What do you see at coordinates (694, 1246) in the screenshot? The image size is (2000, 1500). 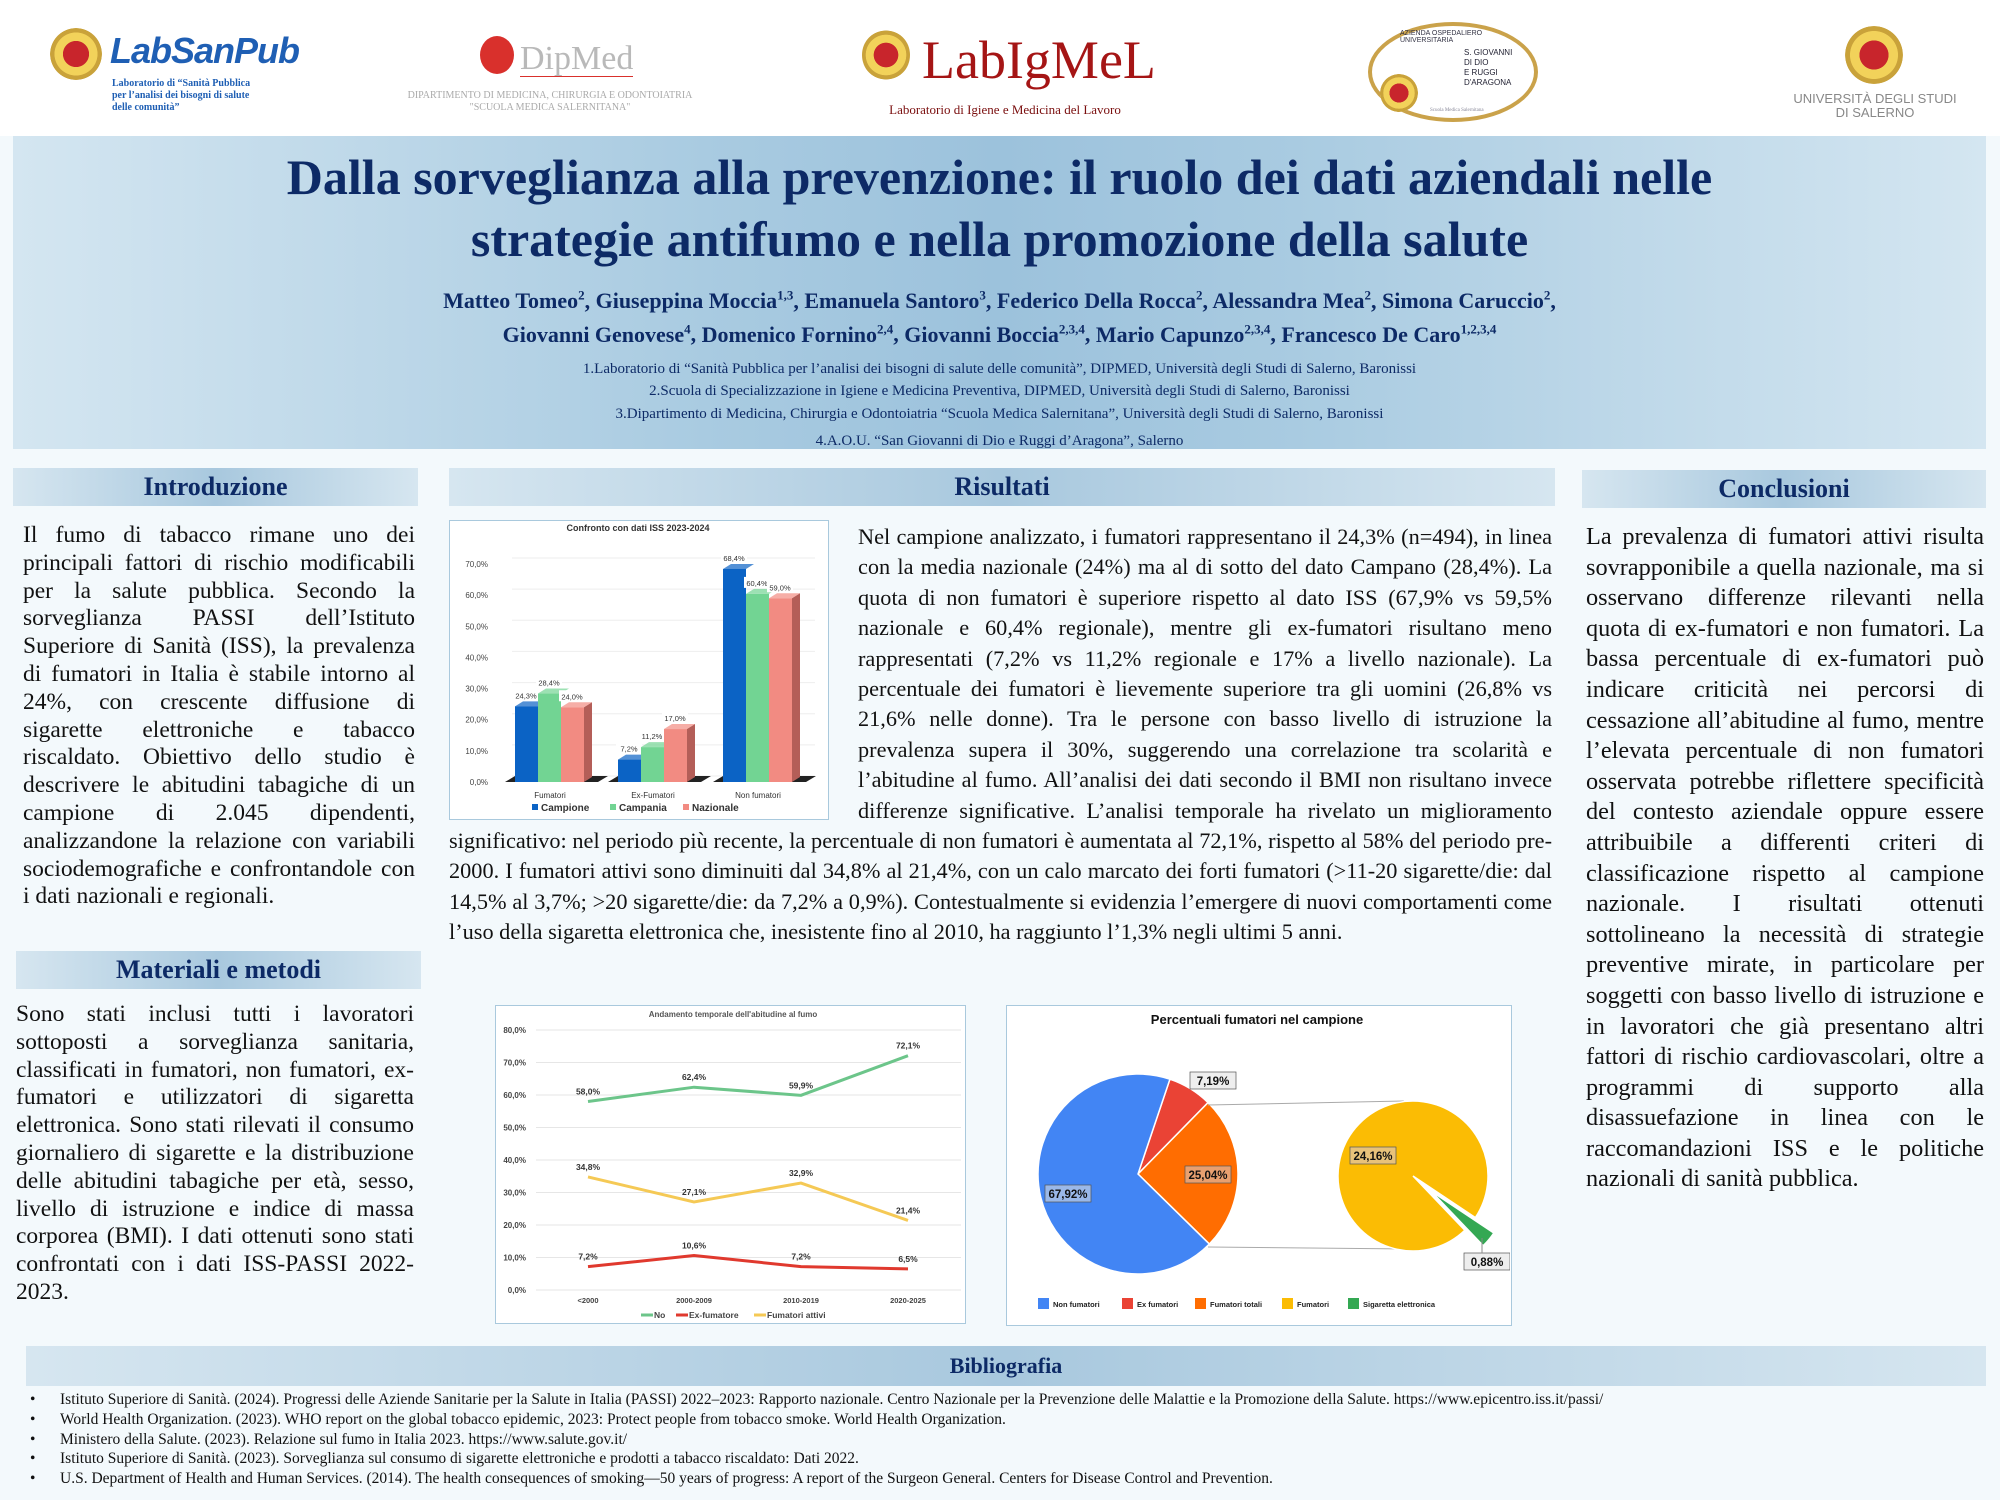 I see `data-label: 10,6%` at bounding box center [694, 1246].